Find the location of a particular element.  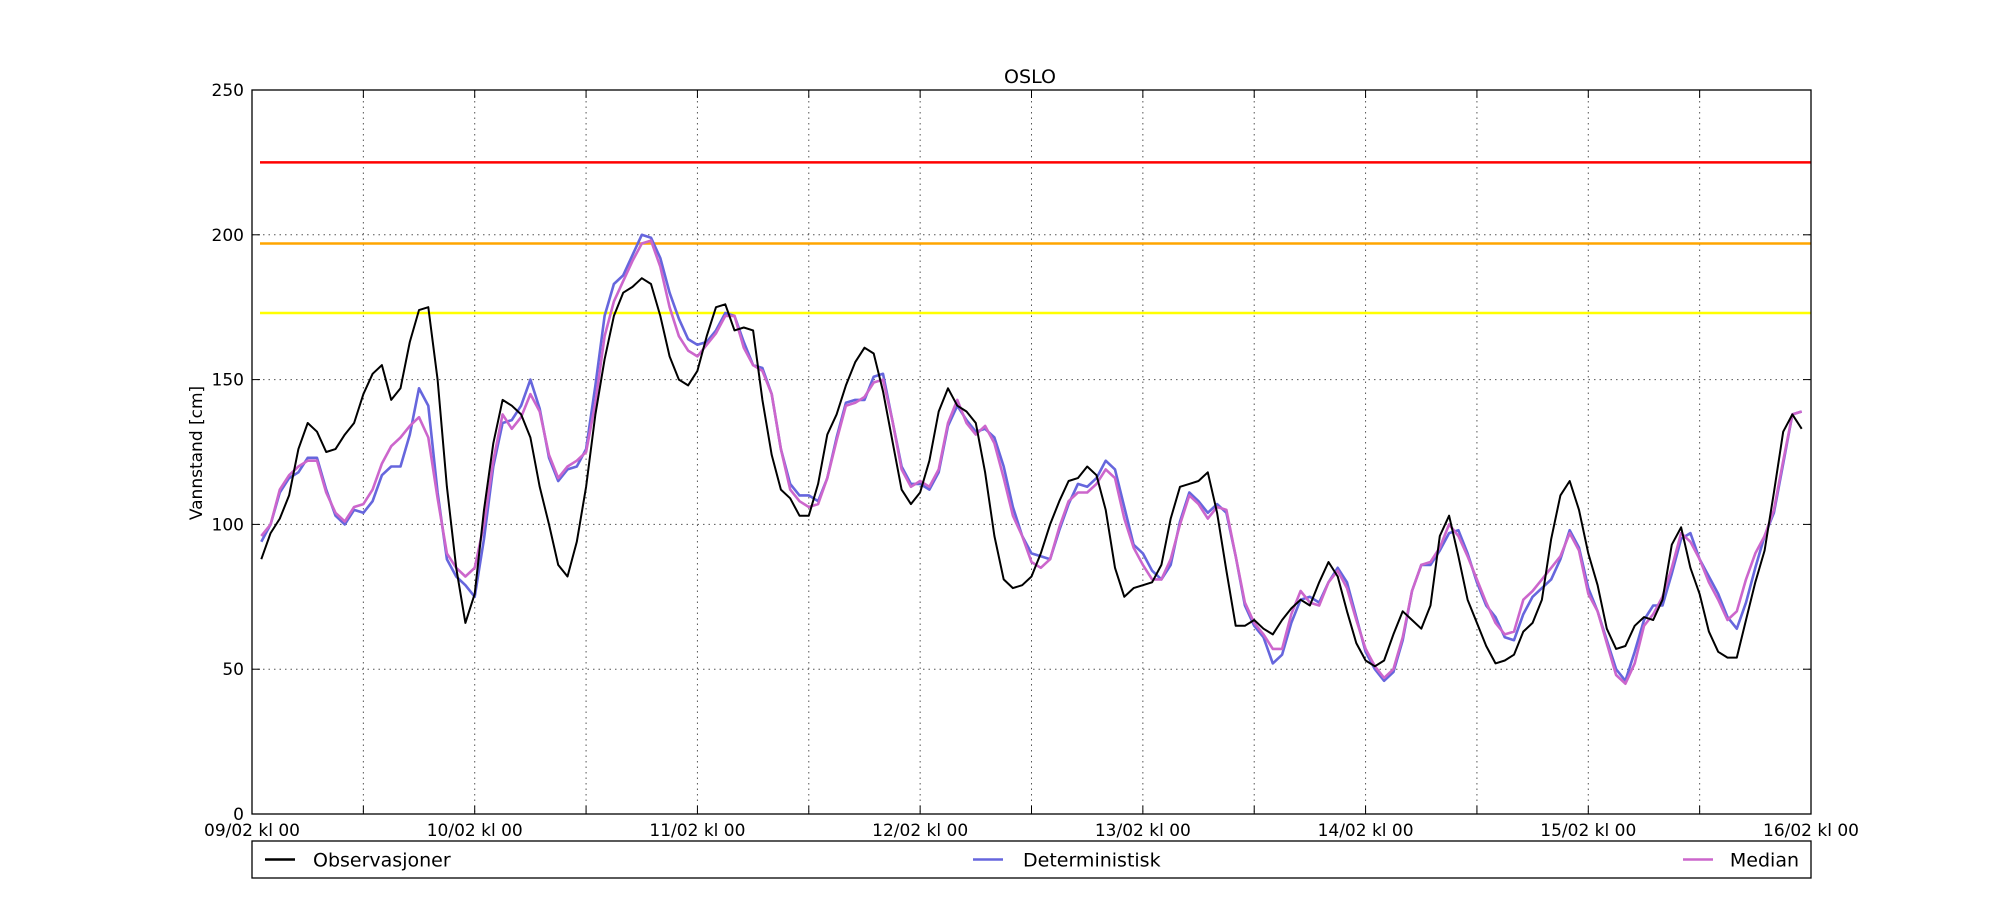

x-tick-label: 10/02 kl 00 is located at coordinates (475, 831).